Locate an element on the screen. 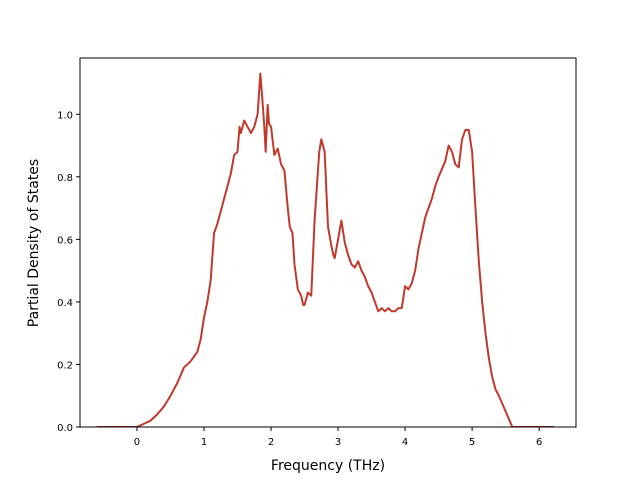 The image size is (640, 480). x-tick-label: 1 is located at coordinates (204, 442).